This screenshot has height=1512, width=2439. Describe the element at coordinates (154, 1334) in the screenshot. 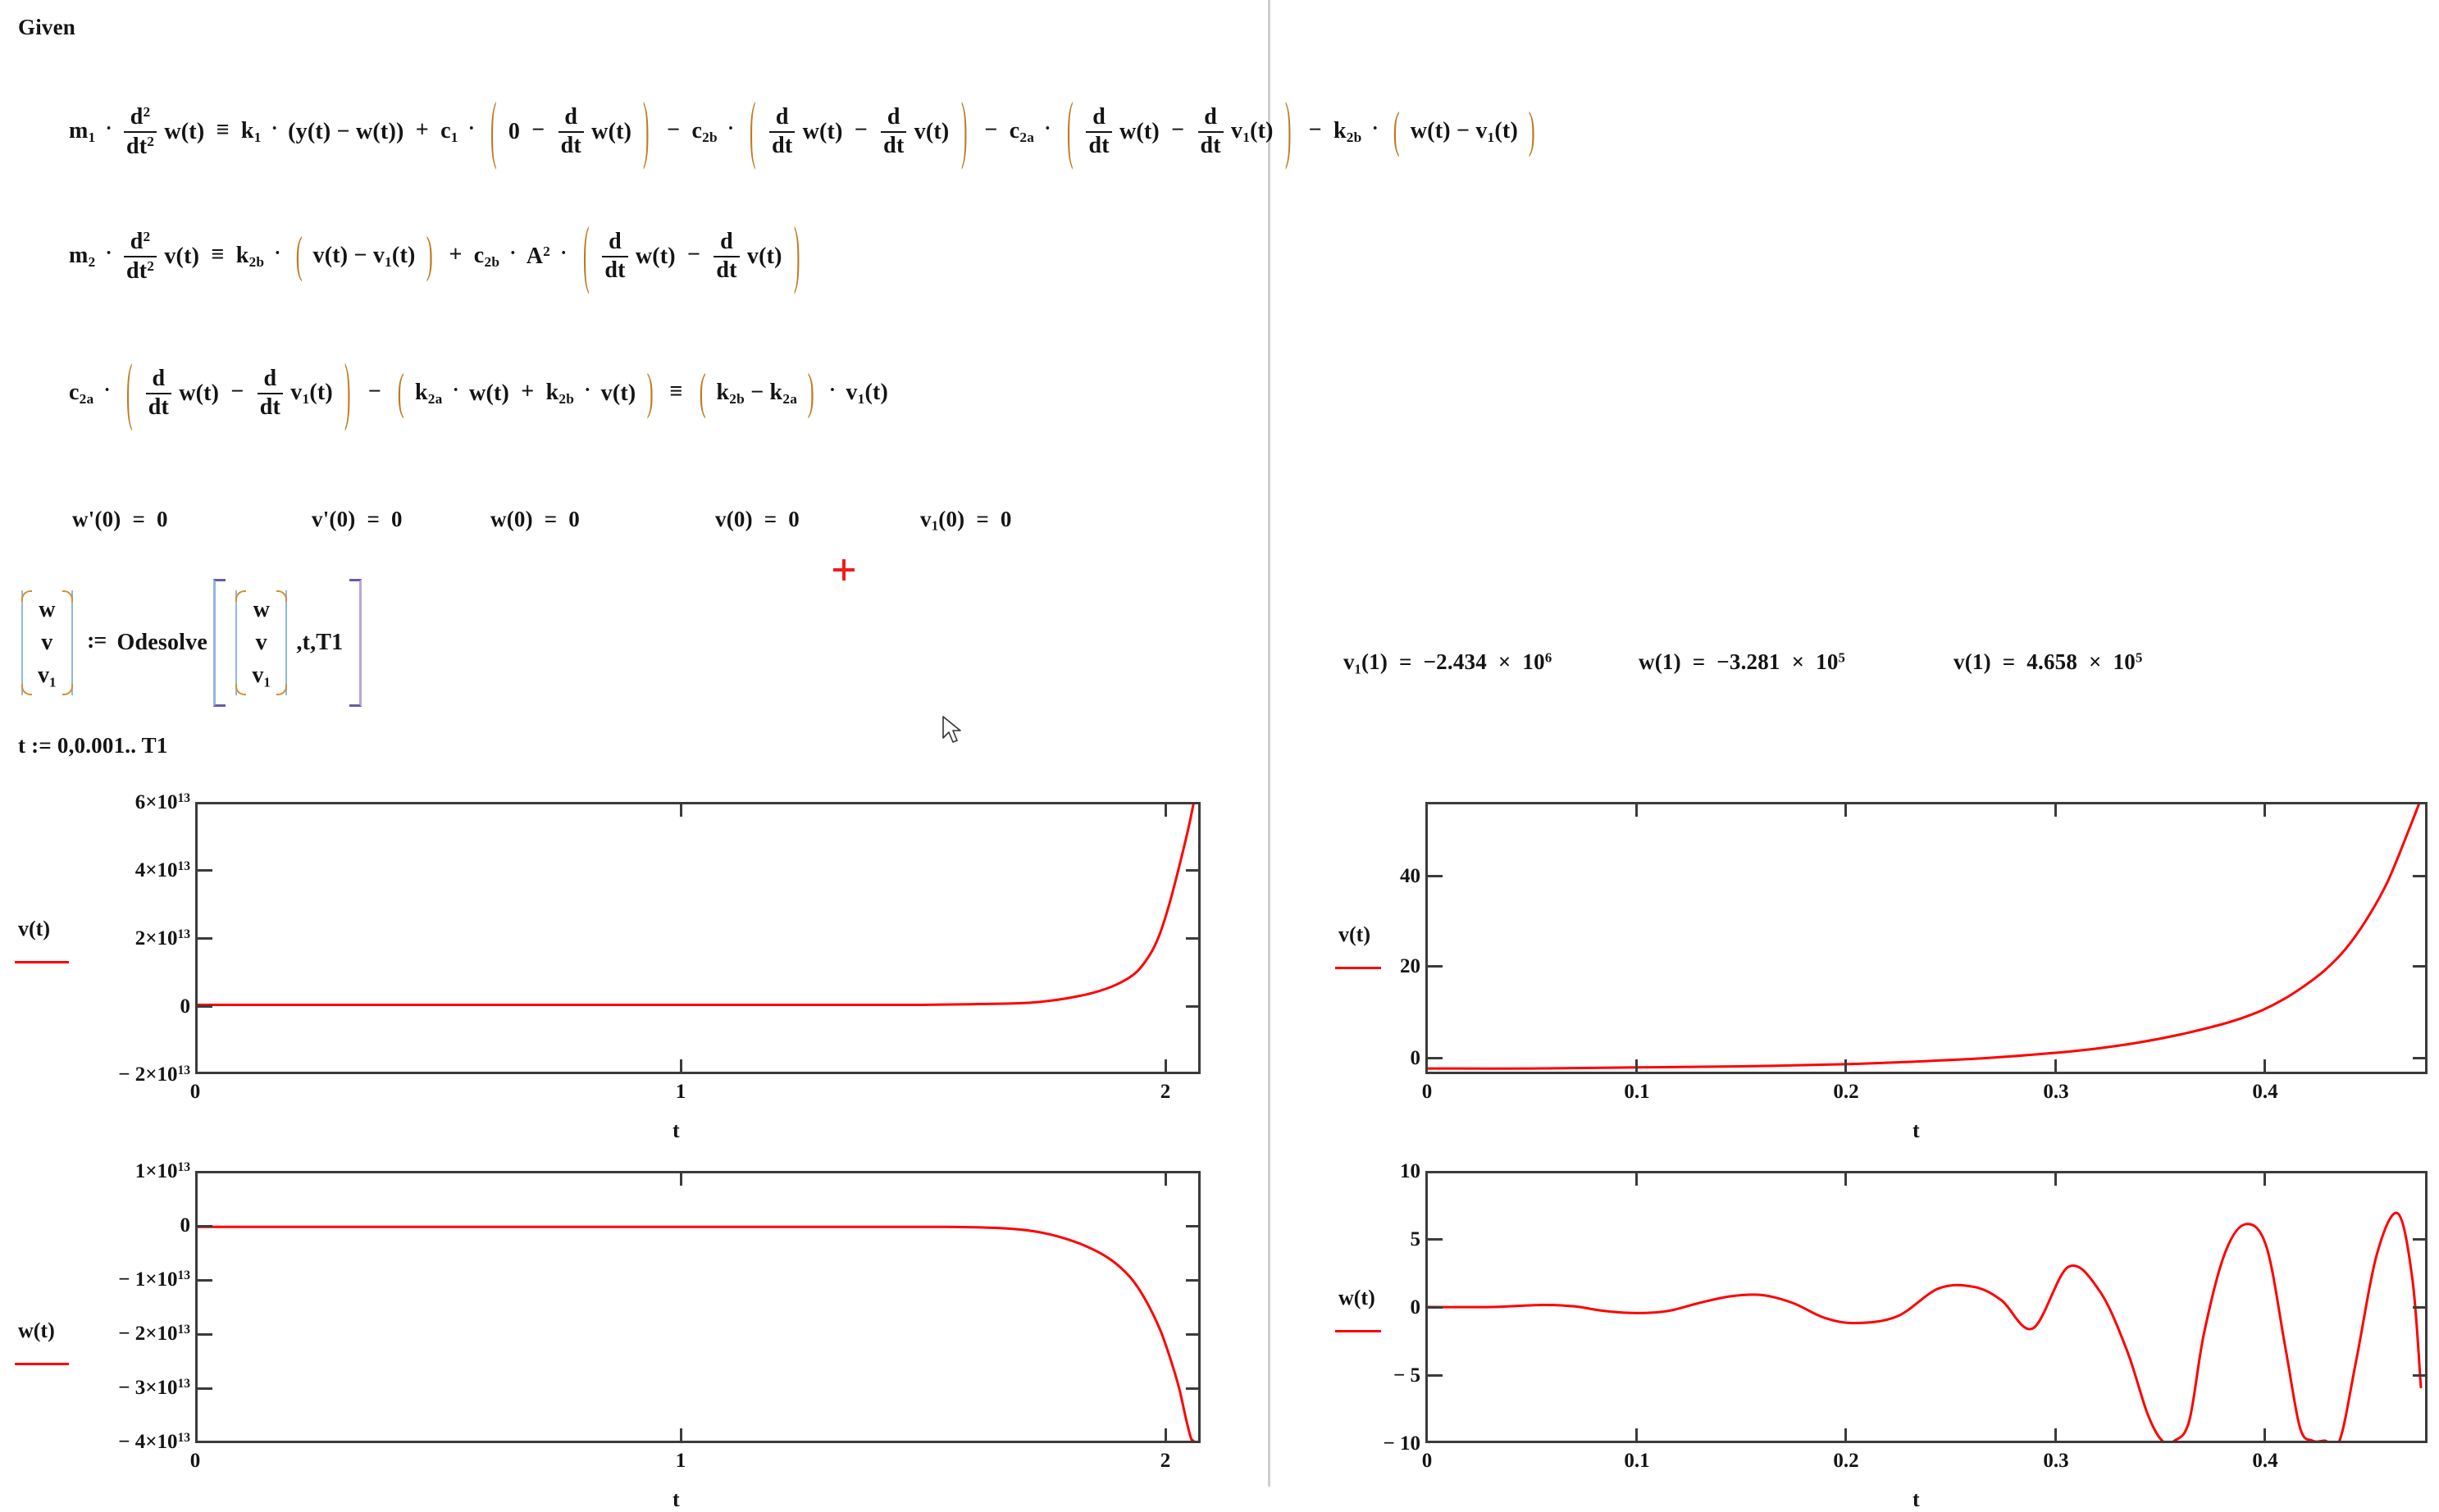

I see `ytick-label: − 2×1013` at that location.